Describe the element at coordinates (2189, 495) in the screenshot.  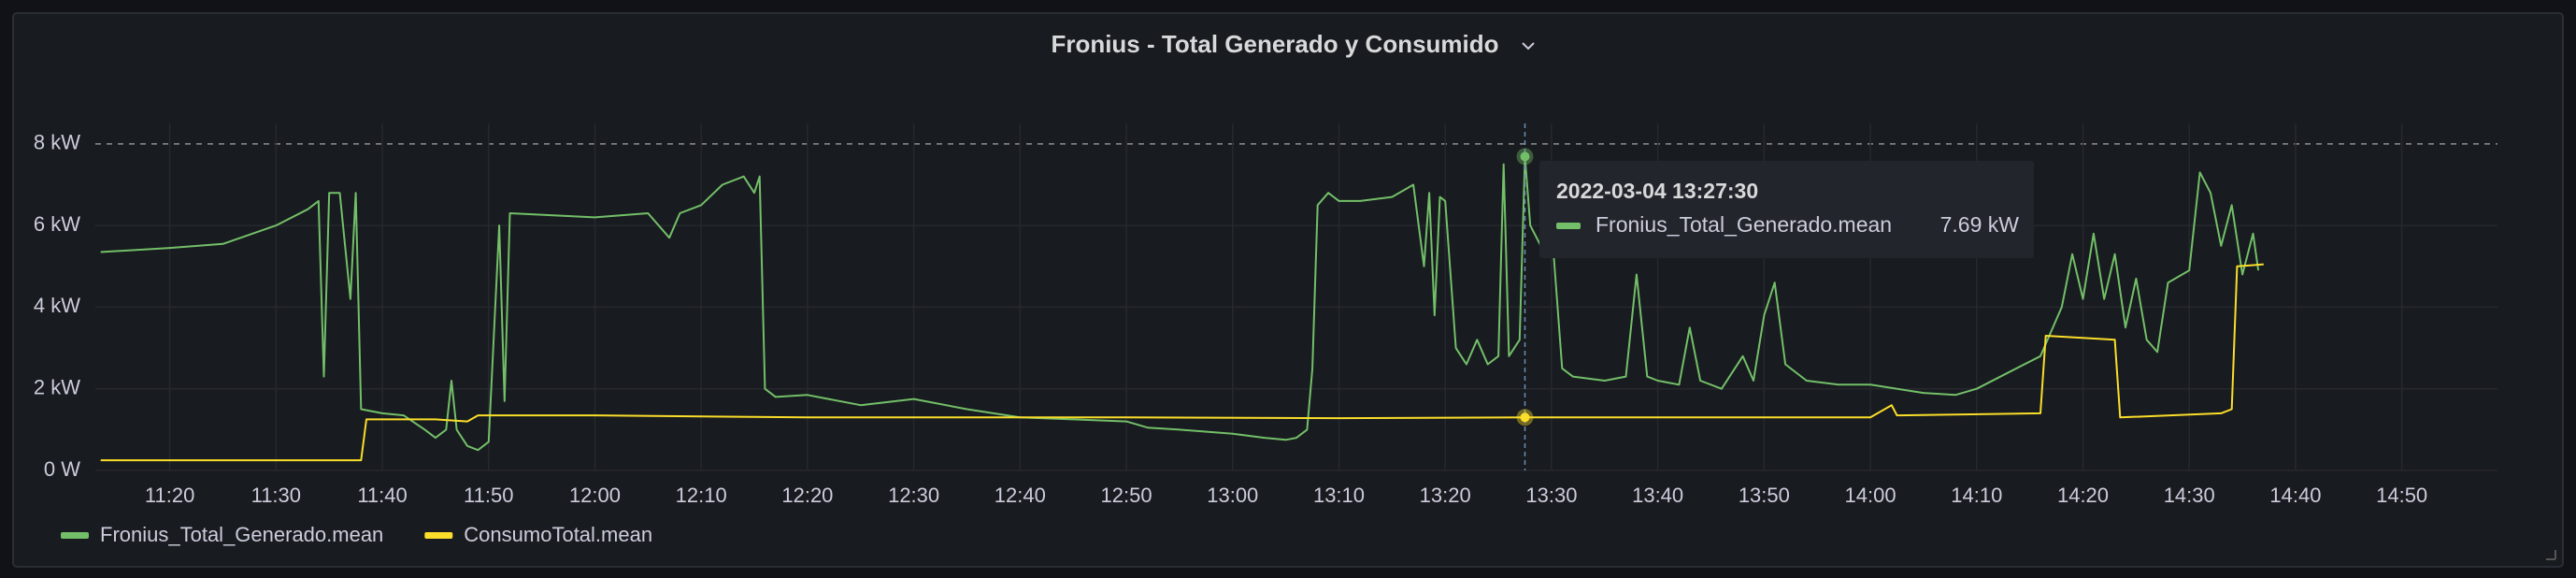
I see `x-tick-label: 14:30` at that location.